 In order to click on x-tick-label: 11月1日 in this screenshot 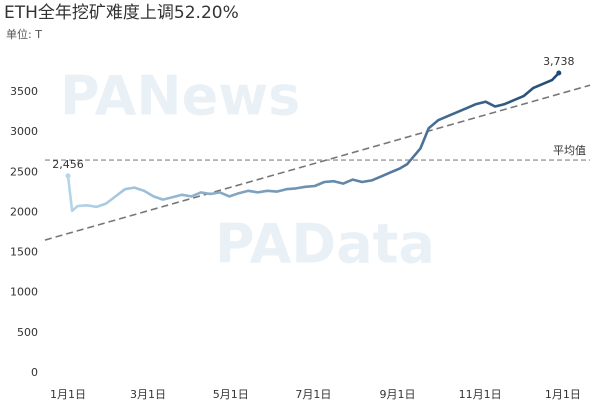, I will do `click(480, 394)`.